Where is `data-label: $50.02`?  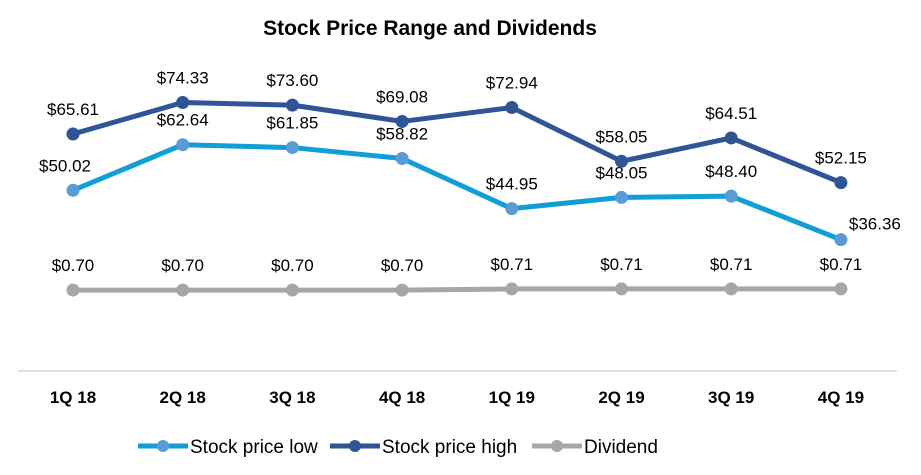
data-label: $50.02 is located at coordinates (65, 165).